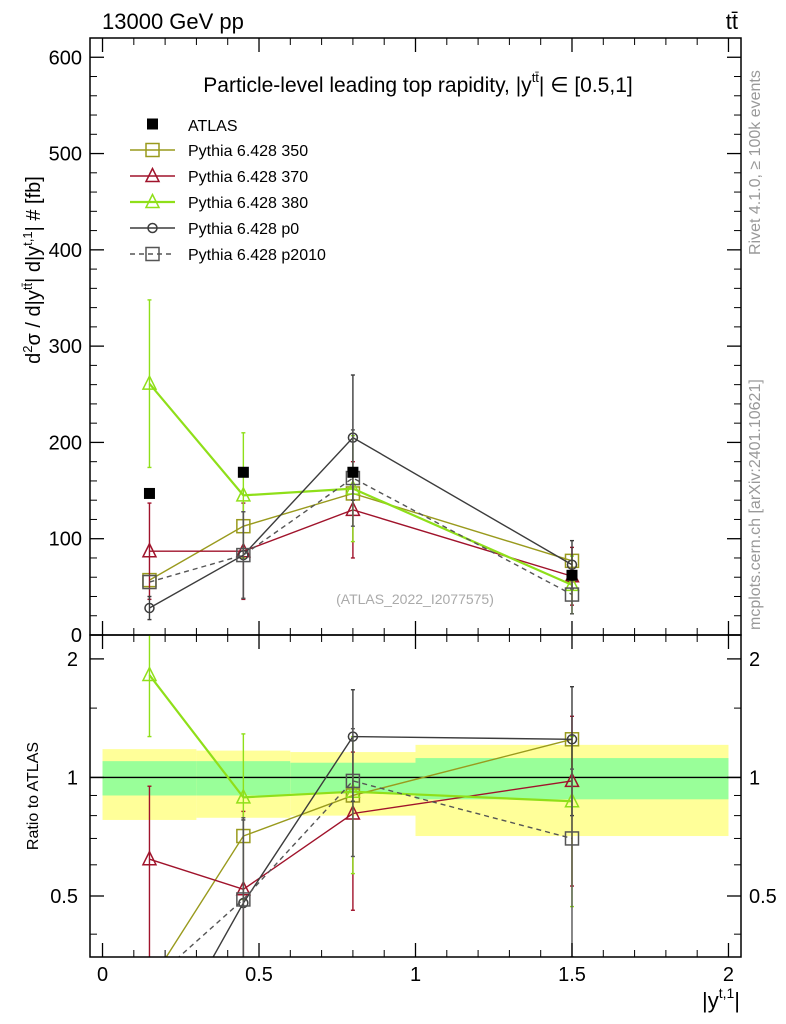  Describe the element at coordinates (248, 177) in the screenshot. I see `legend-label: Pythia 6.428 370` at that location.